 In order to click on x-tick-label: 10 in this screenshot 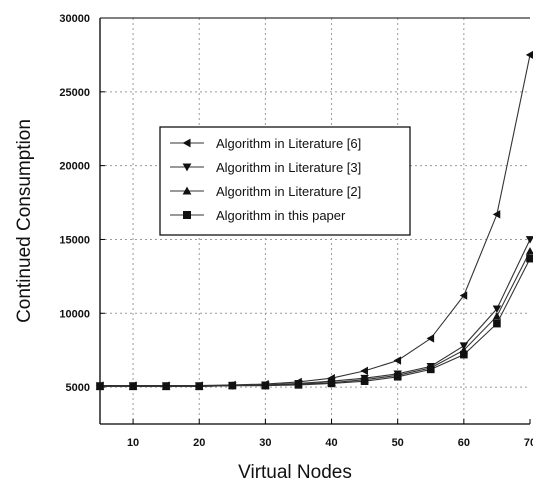, I will do `click(133, 443)`.